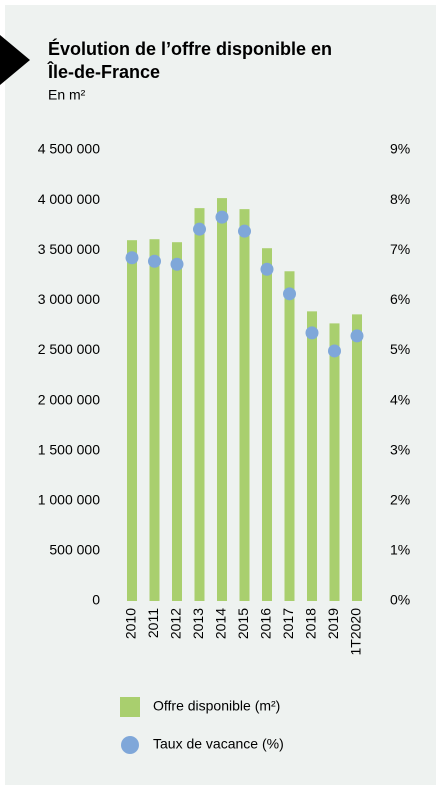 Image resolution: width=441 pixels, height=789 pixels. I want to click on chart-subtitle: En m², so click(67, 95).